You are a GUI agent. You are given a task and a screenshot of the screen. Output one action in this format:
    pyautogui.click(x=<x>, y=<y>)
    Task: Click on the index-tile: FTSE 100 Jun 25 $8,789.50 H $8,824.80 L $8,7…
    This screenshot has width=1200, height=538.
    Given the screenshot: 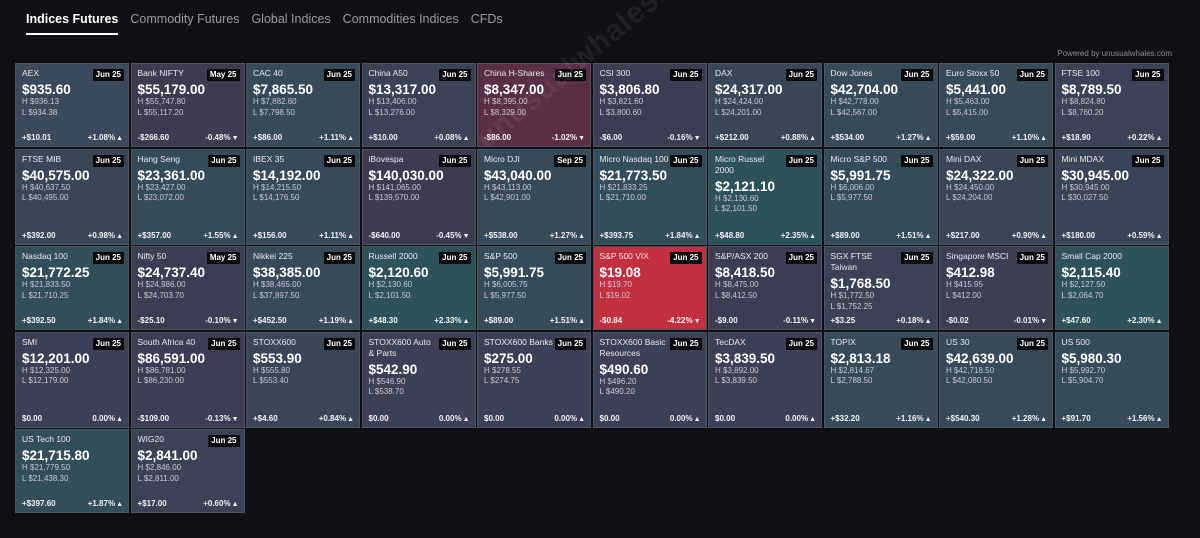 What is the action you would take?
    pyautogui.click(x=1111, y=105)
    